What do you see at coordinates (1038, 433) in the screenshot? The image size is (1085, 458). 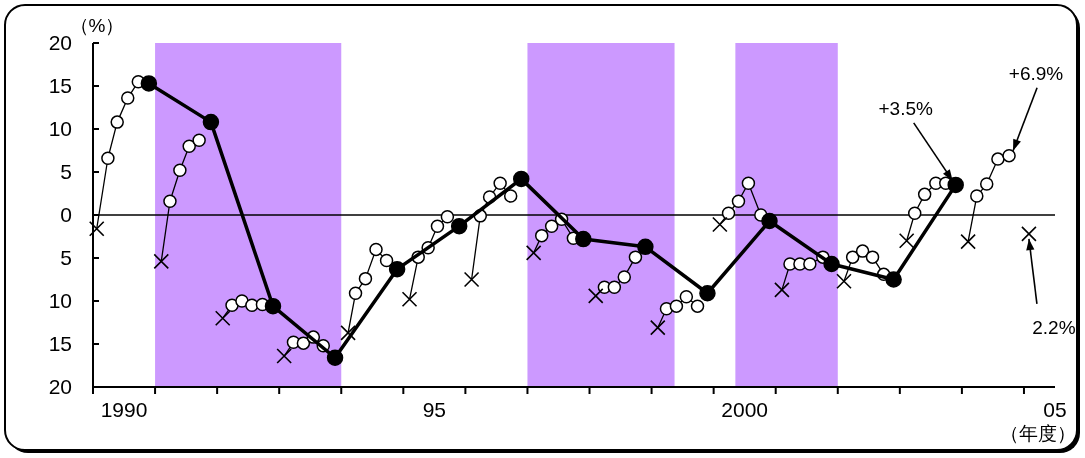 I see `x-axis-title: （年度）` at bounding box center [1038, 433].